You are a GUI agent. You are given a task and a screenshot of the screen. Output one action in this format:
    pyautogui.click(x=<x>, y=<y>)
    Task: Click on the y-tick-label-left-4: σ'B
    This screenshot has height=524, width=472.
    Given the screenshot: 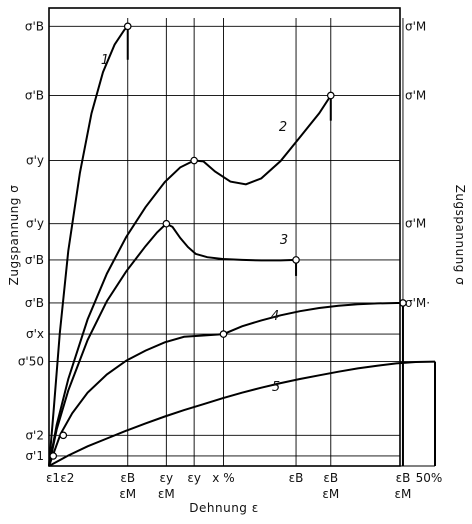 What is the action you would take?
    pyautogui.click(x=34, y=260)
    